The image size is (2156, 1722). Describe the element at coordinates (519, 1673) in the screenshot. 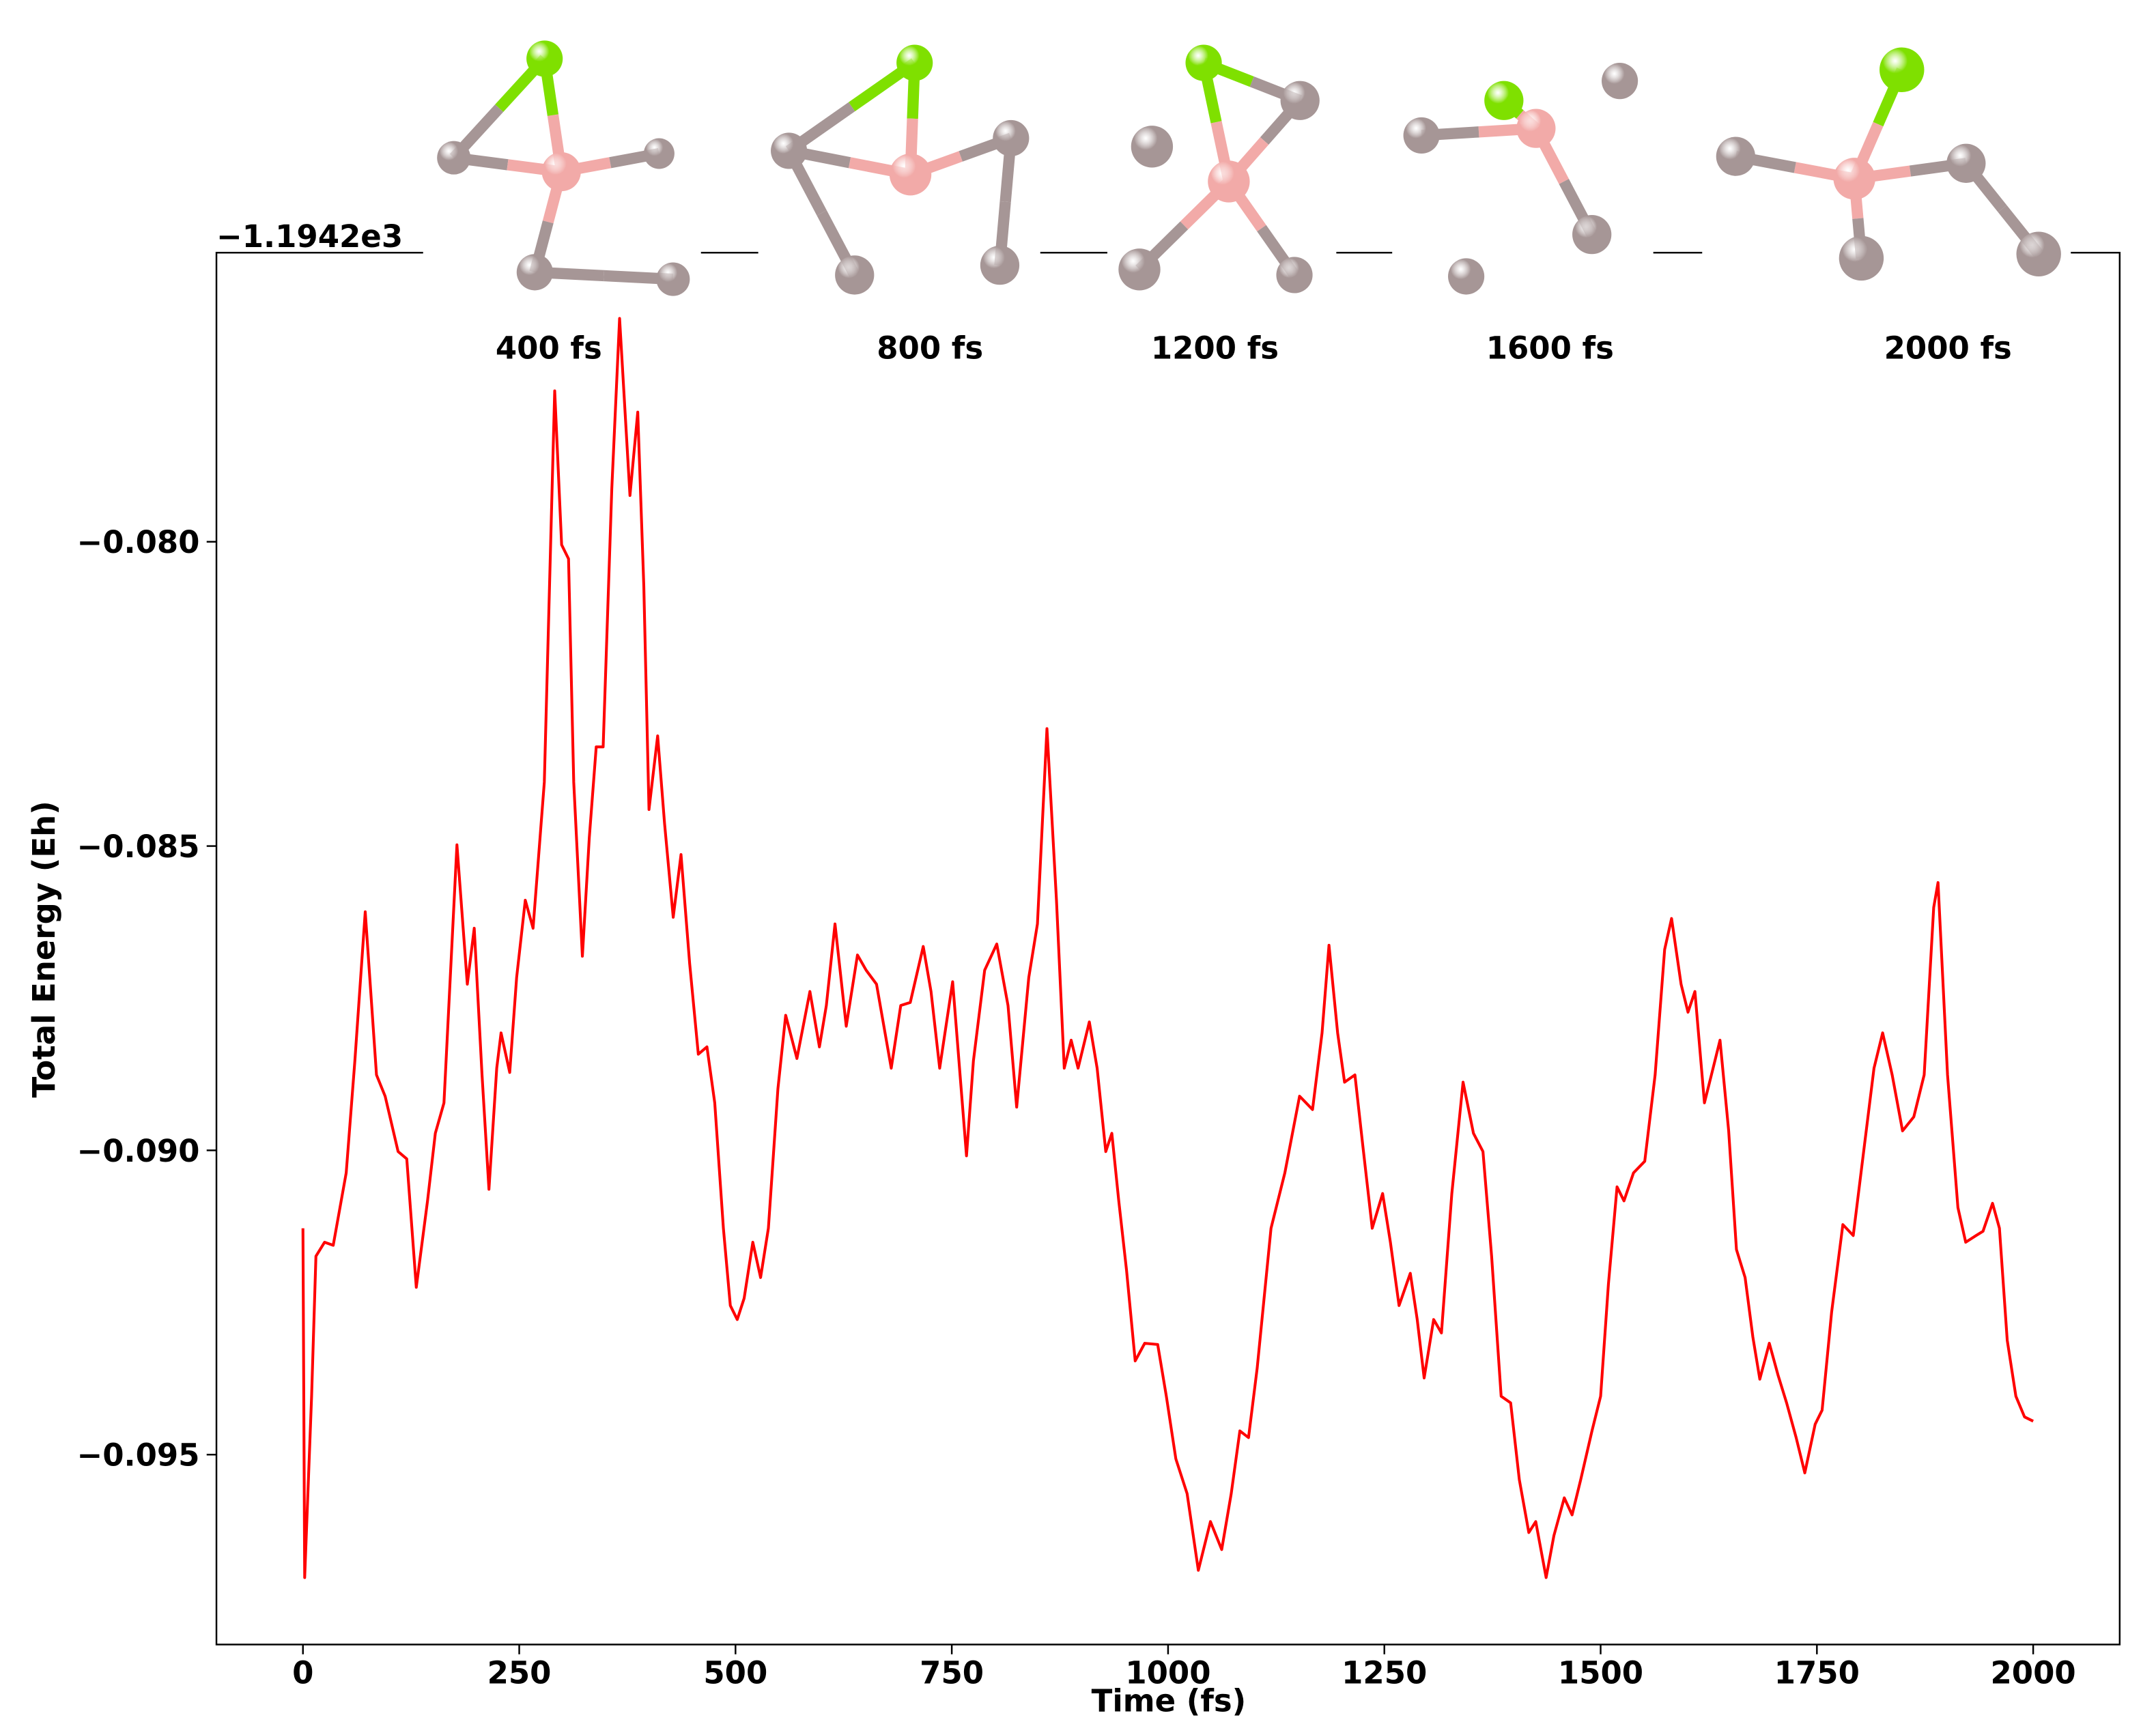

I see `x-tick-label: 250` at that location.